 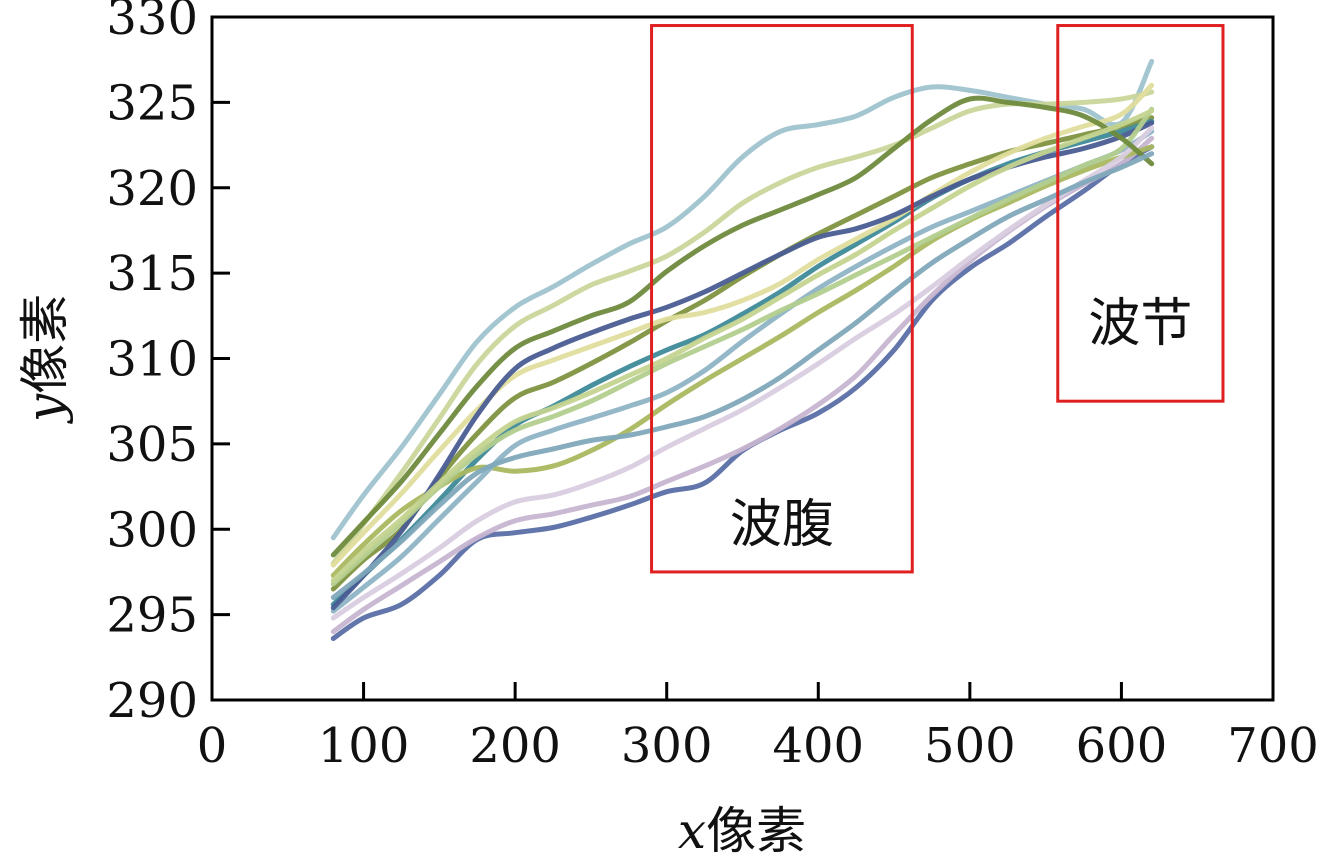 I want to click on annotation-label-1: 波腹, so click(x=782, y=525).